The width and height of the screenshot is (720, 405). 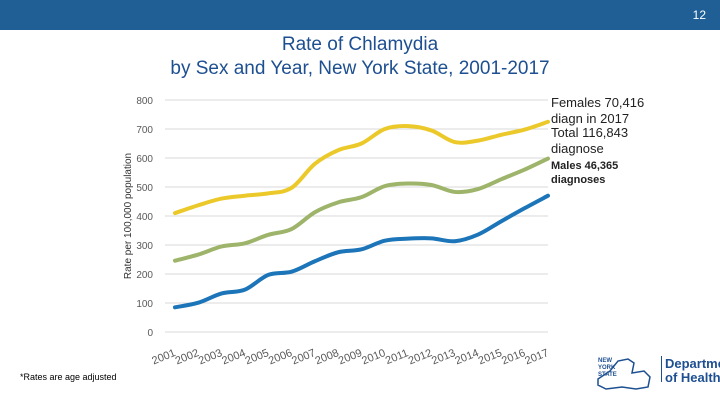 I want to click on series-line-total, so click(x=361, y=209).